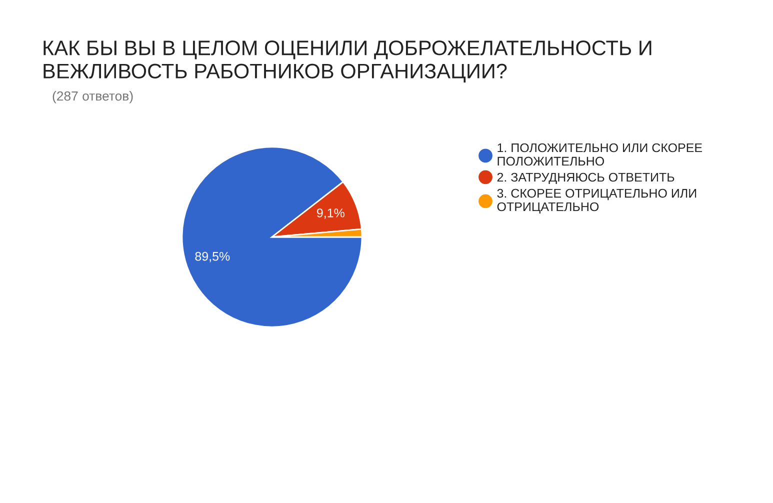 This screenshot has height=503, width=773. What do you see at coordinates (600, 154) in the screenshot?
I see `legend-label: 1. ПОЛОЖИТЕЛЬНО ИЛИ СКОРЕЕ ПОЛОЖИТЕЛЬНО` at bounding box center [600, 154].